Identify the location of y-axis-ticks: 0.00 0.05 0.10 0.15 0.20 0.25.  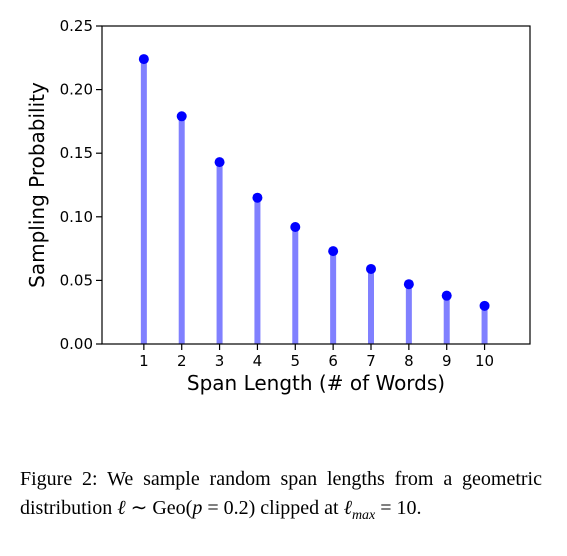
(81, 185).